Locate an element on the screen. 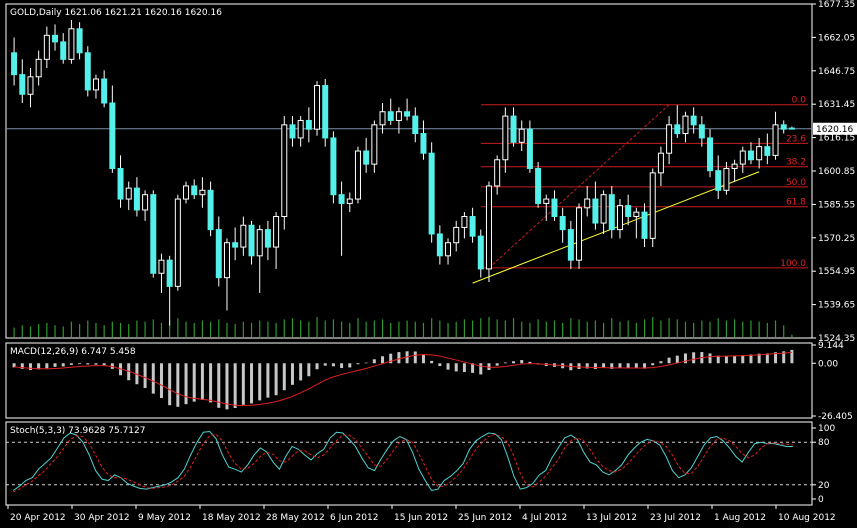 Image resolution: width=857 pixels, height=528 pixels. x-tick-label: 9 May 2012 is located at coordinates (164, 518).